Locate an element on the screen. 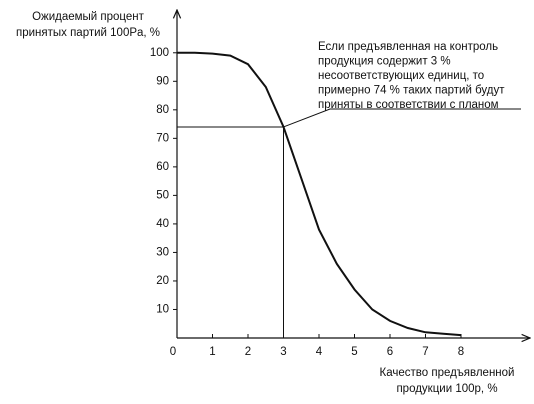  annotation: приняты в соответствии с планом is located at coordinates (408, 105).